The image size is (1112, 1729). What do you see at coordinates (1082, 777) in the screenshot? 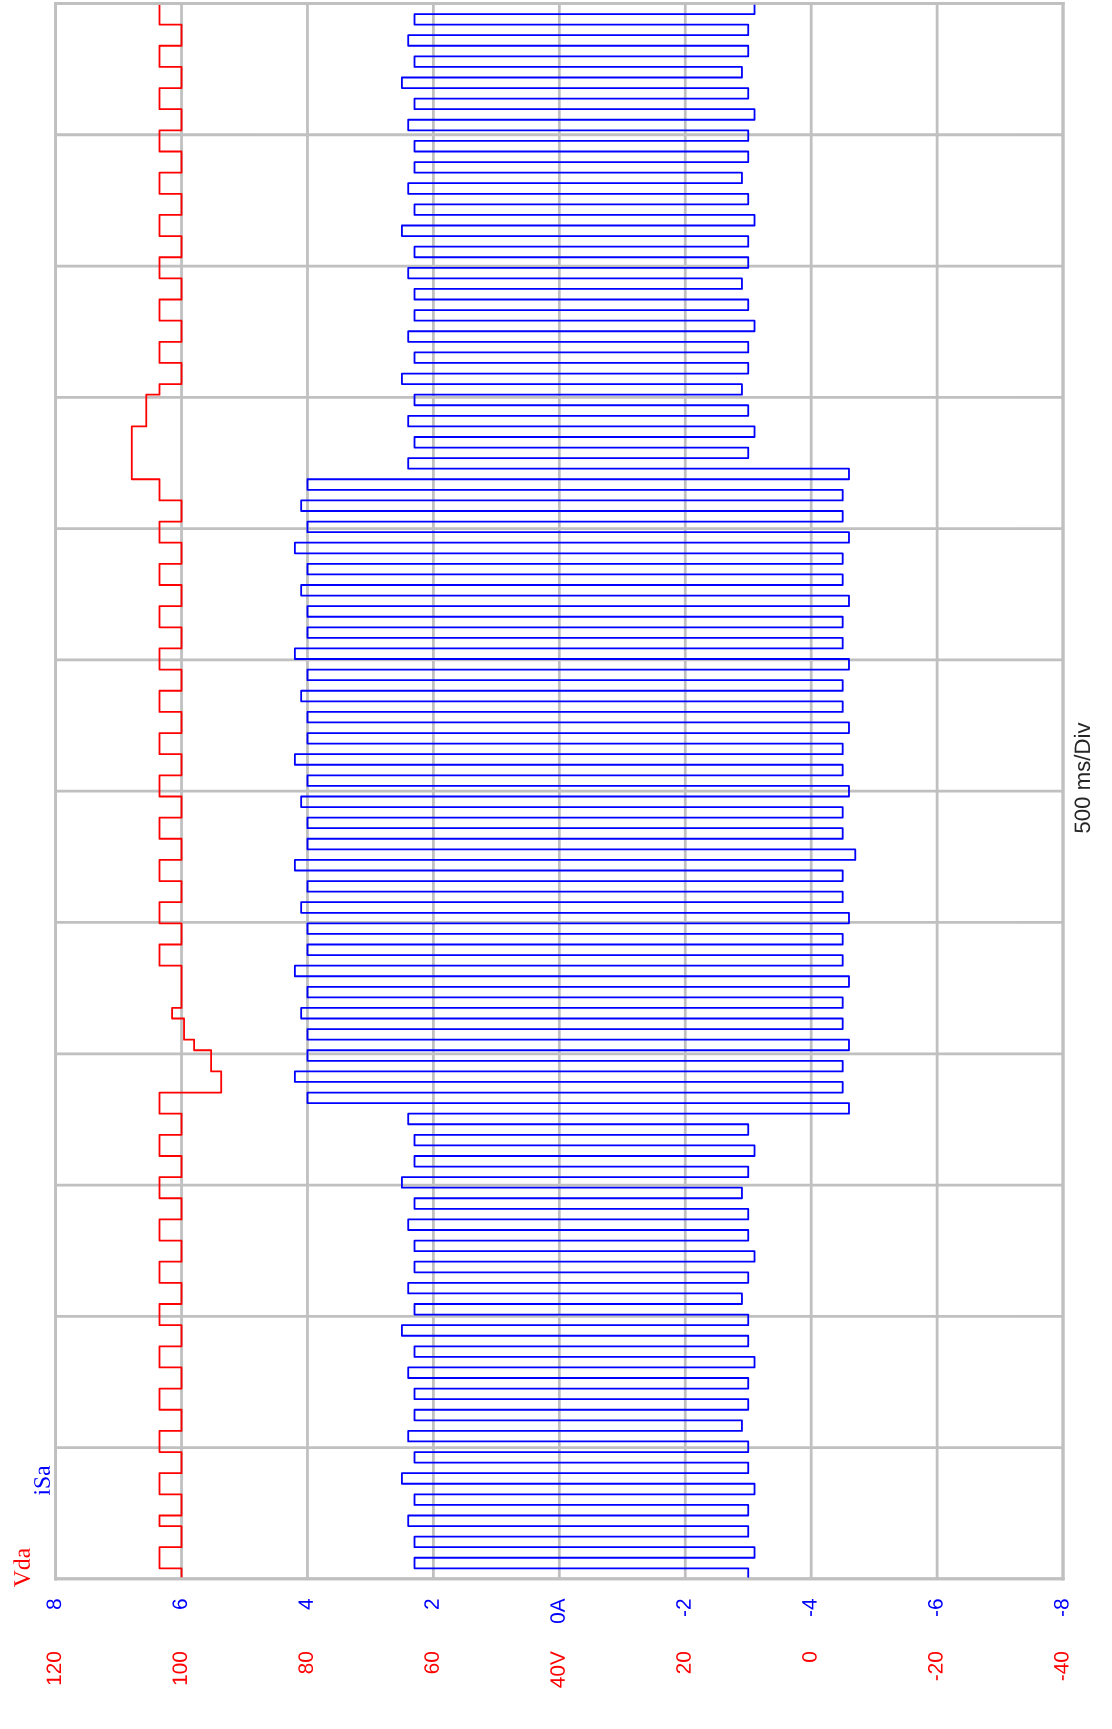
I see `text: 500 ms/Div` at bounding box center [1082, 777].